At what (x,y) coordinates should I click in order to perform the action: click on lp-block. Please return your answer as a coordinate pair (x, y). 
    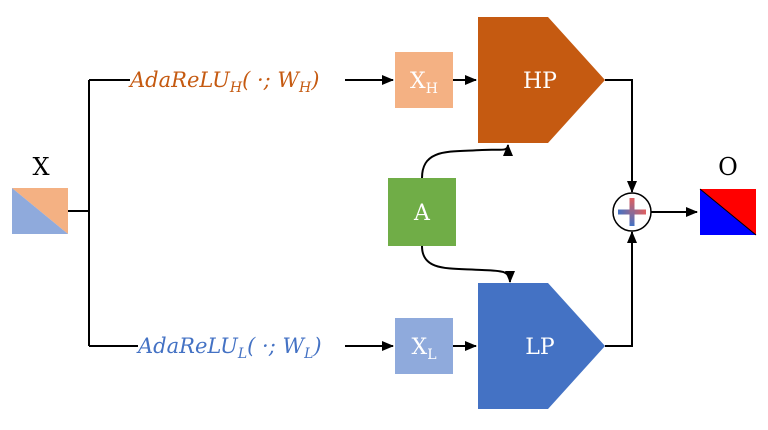
    Looking at the image, I should click on (541, 346).